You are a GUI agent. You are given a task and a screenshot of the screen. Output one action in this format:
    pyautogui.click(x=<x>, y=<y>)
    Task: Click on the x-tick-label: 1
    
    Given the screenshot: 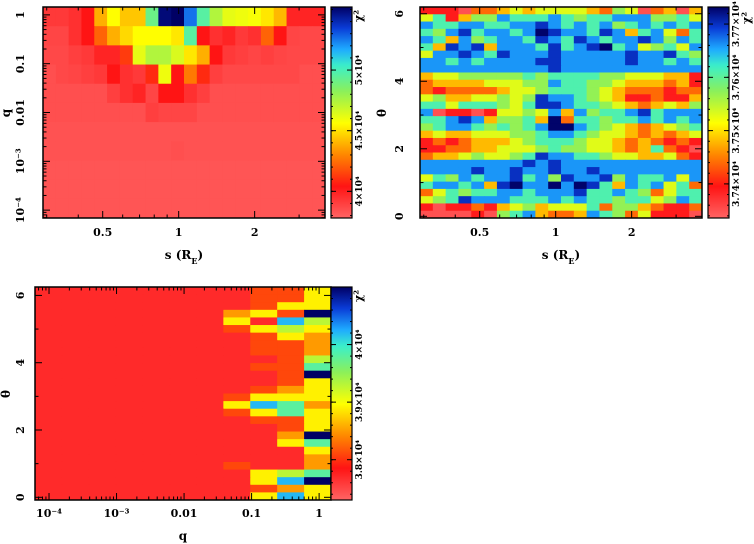 What is the action you would take?
    pyautogui.click(x=179, y=232)
    